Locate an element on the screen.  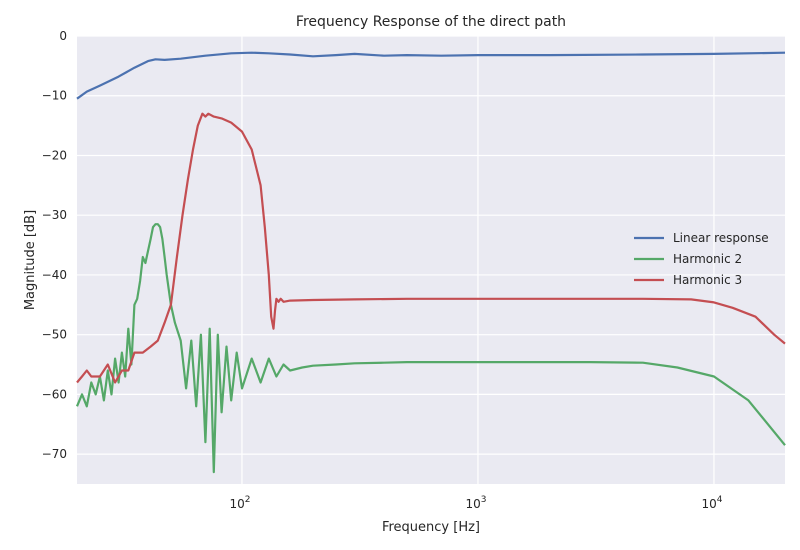
y-tick-label: −10 is located at coordinates (54, 96).